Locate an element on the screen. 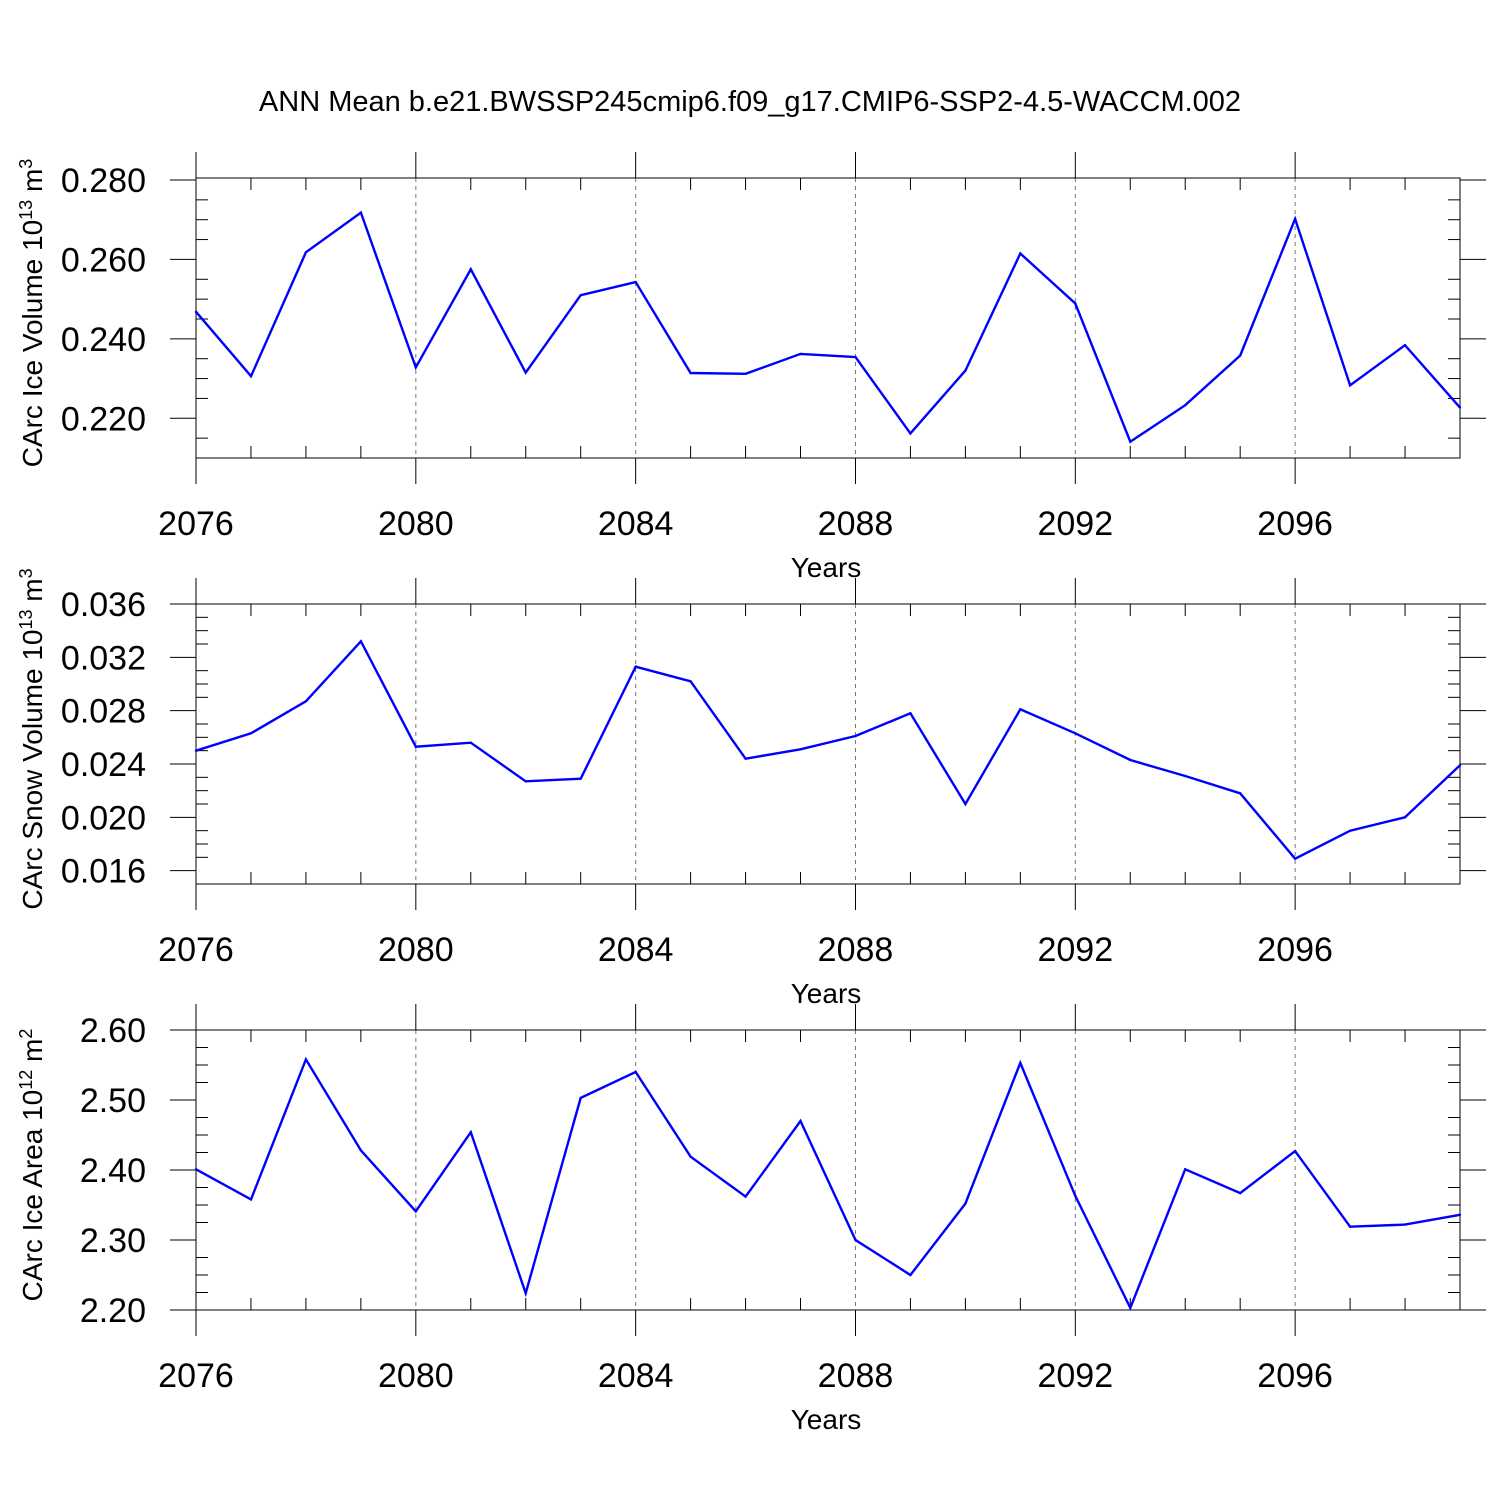  y-axis-title: CArc Ice Area 1012 m2 is located at coordinates (32, 1165).